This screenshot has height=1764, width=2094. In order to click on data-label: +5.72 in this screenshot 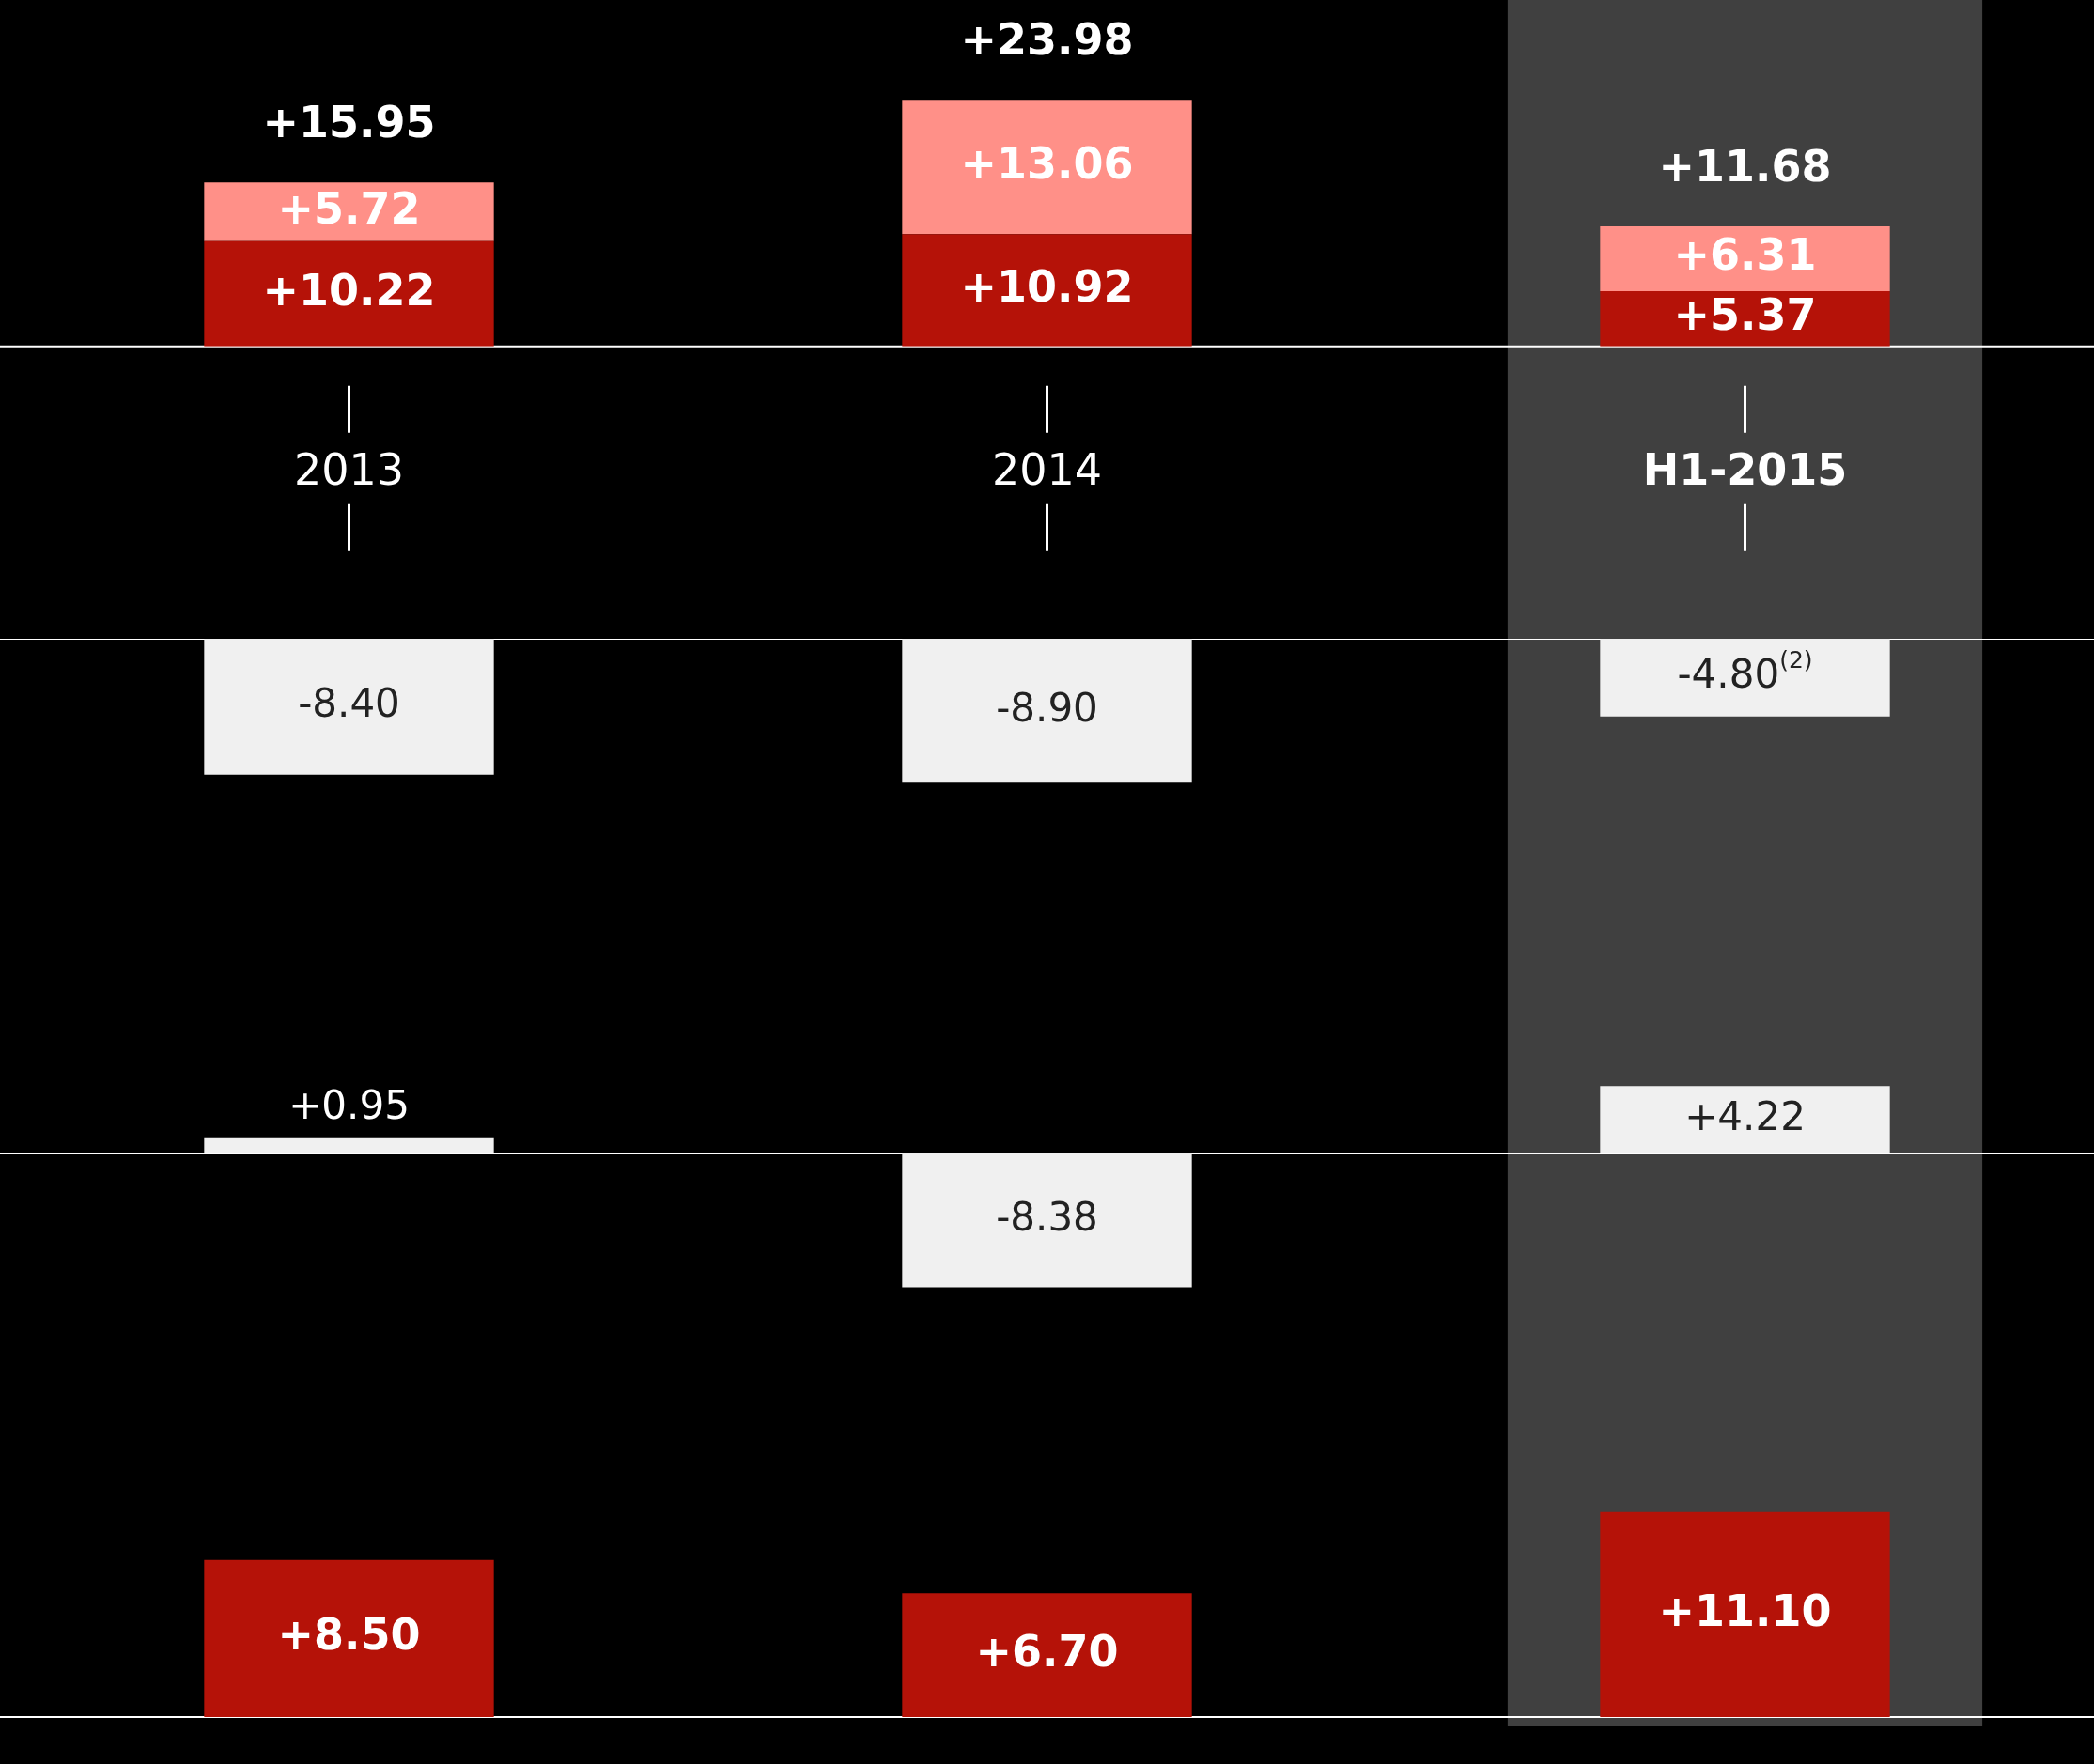, I will do `click(349, 208)`.